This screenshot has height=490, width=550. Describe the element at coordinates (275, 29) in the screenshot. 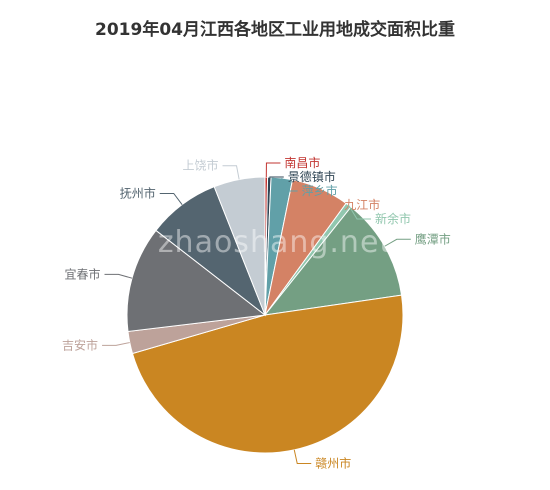

I see `chart-title: 2019年04月江西各地区工业用地成交面积比重` at that location.